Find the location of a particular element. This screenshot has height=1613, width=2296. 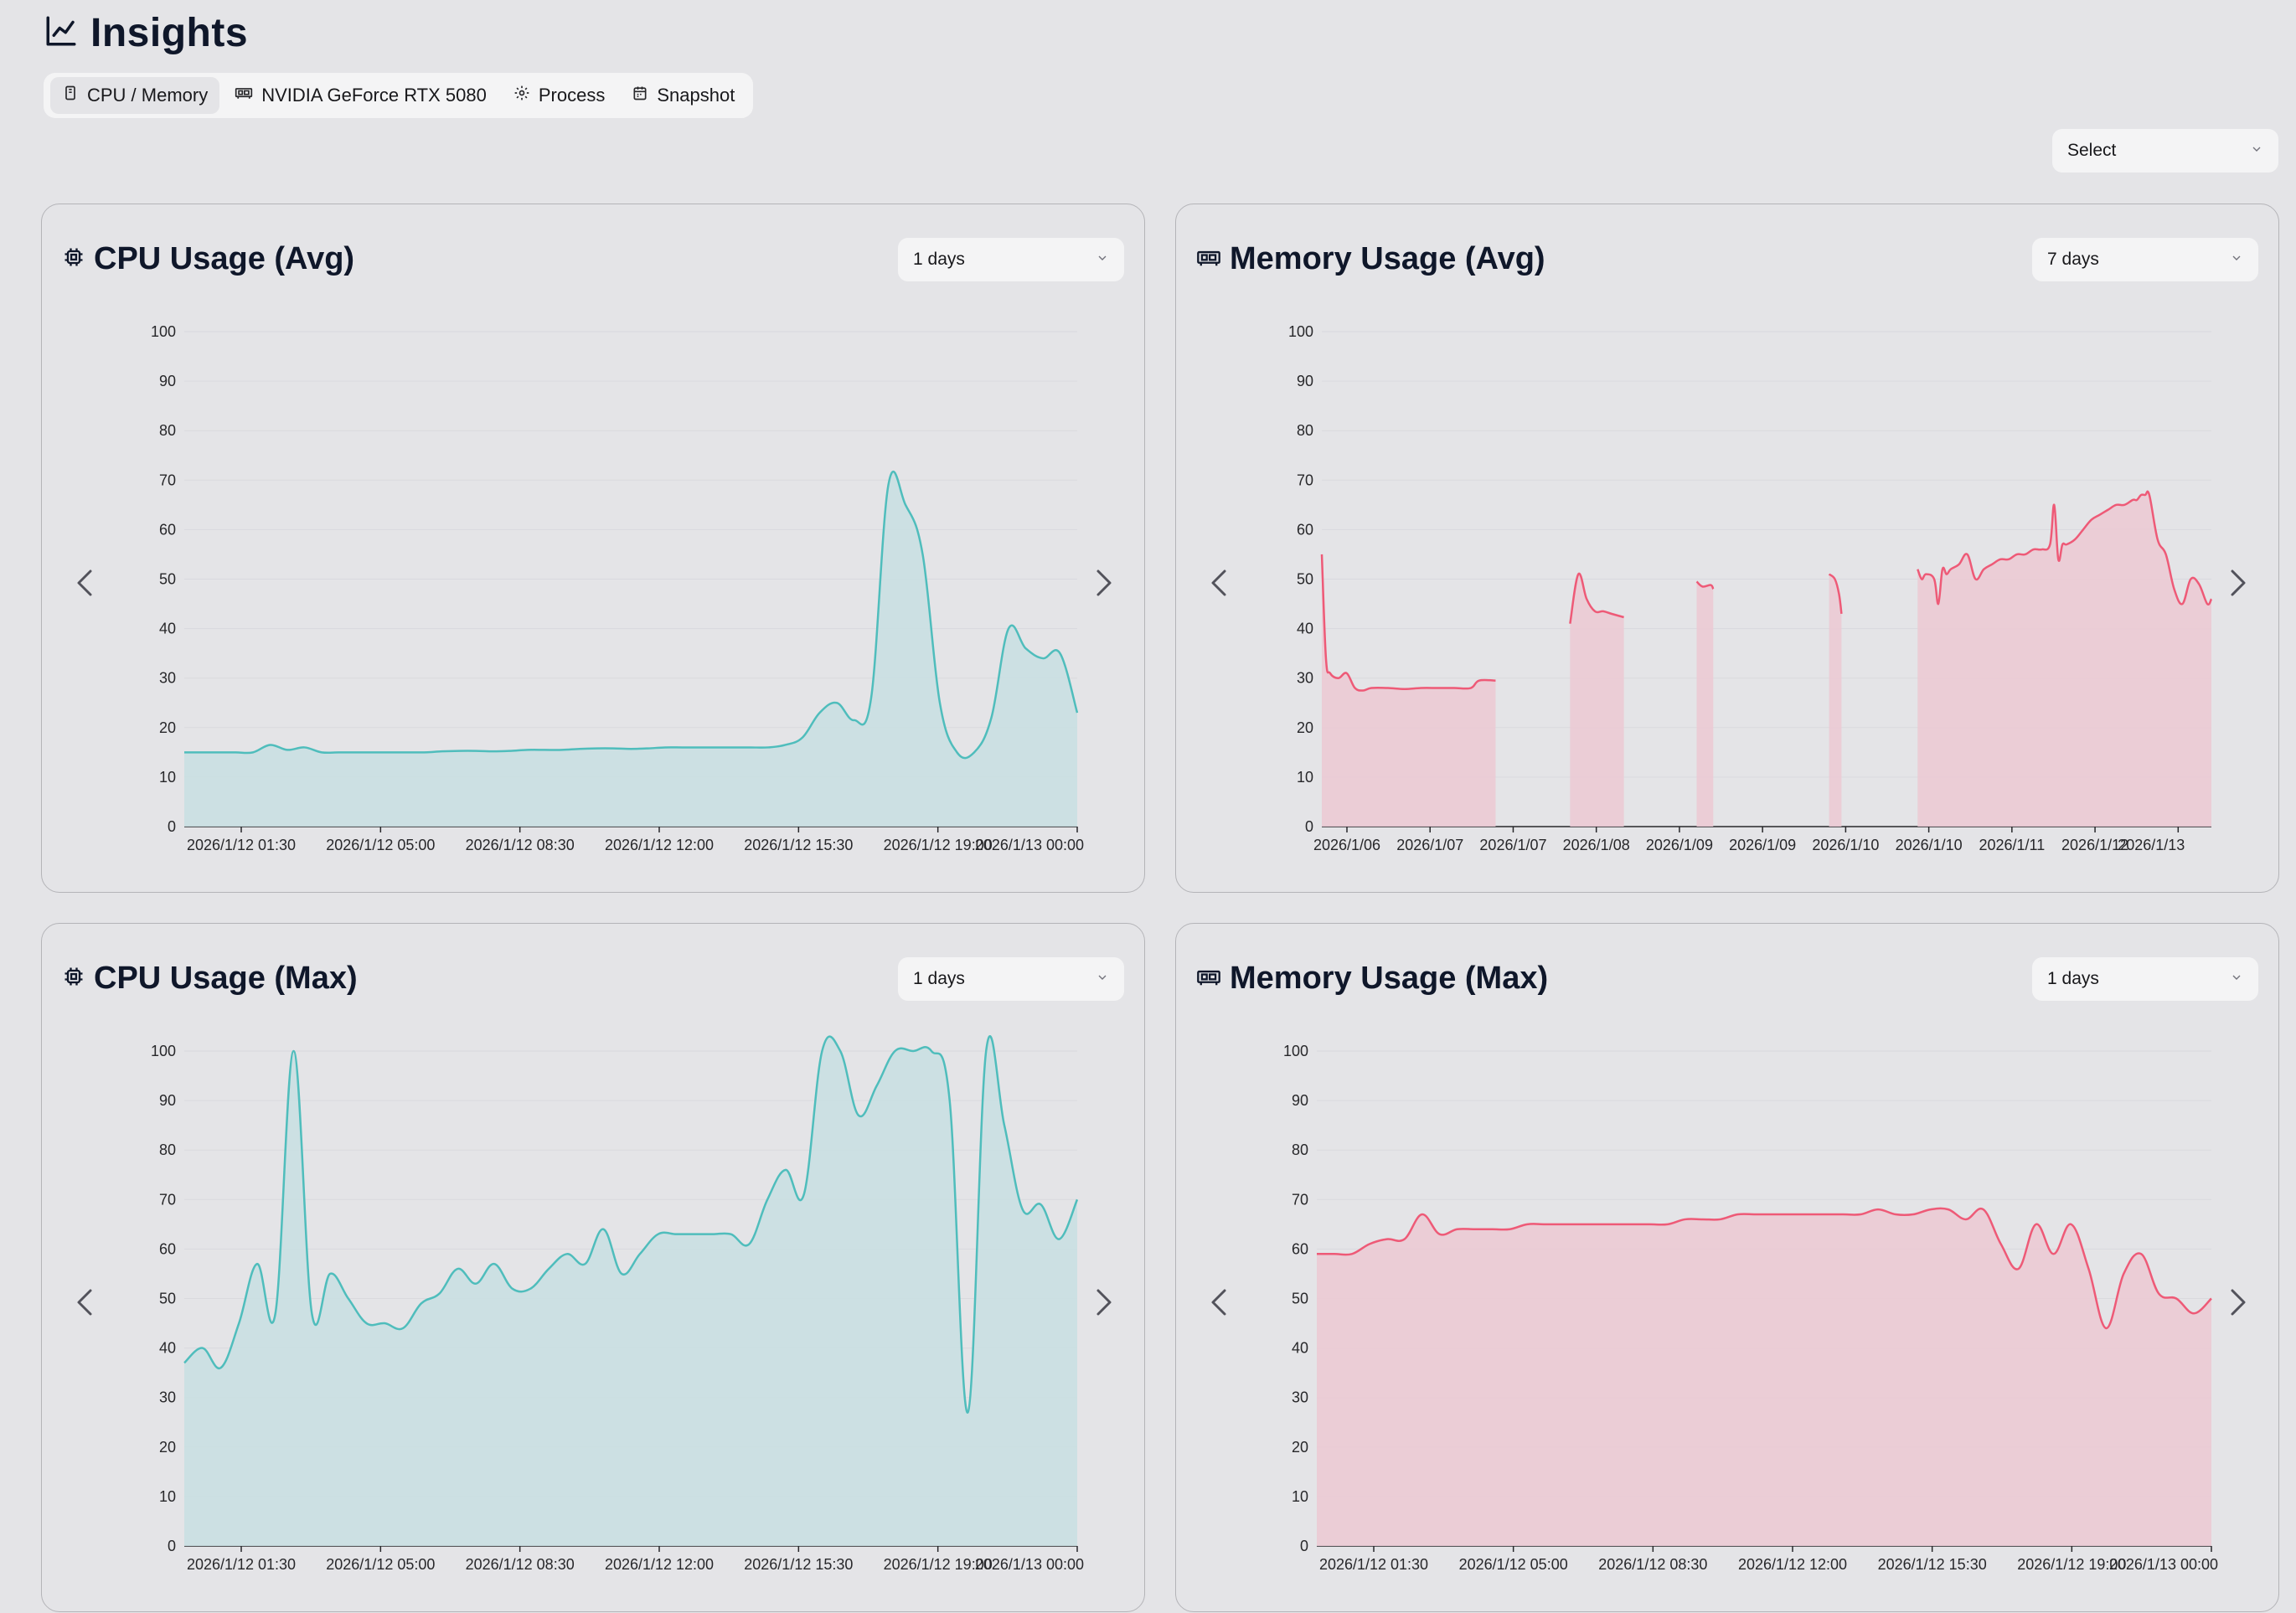

tab-label: NVIDIA GeForce RTX 5080 is located at coordinates (374, 95).